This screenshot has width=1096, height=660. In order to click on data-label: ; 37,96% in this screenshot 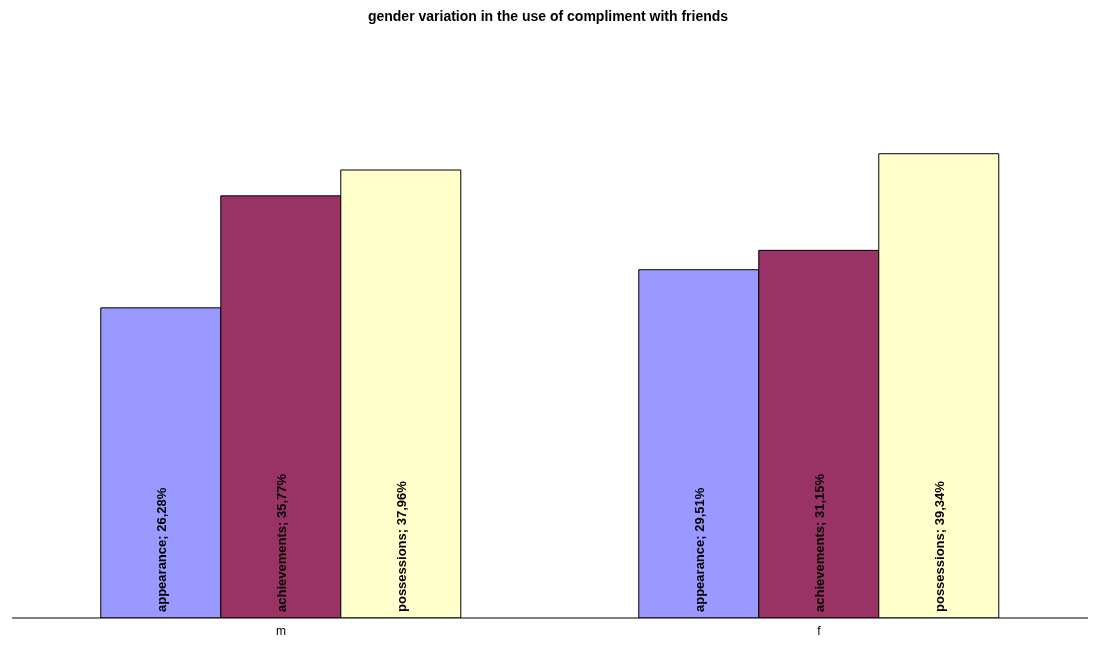, I will do `click(401, 507)`.